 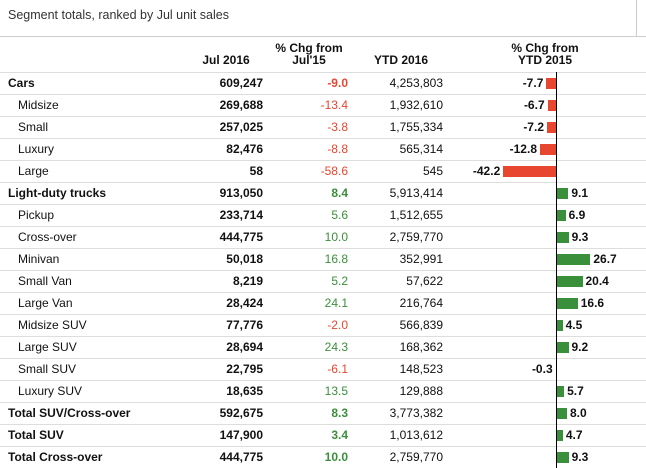 I want to click on pct-chg: 5.6, so click(x=339, y=215).